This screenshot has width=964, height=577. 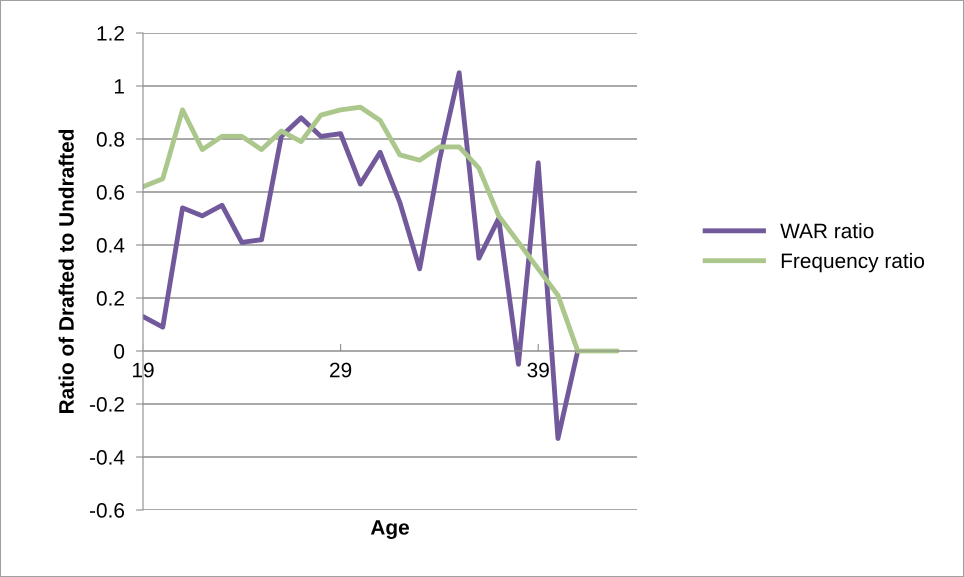 I want to click on x-tick-label: 19, so click(x=143, y=370).